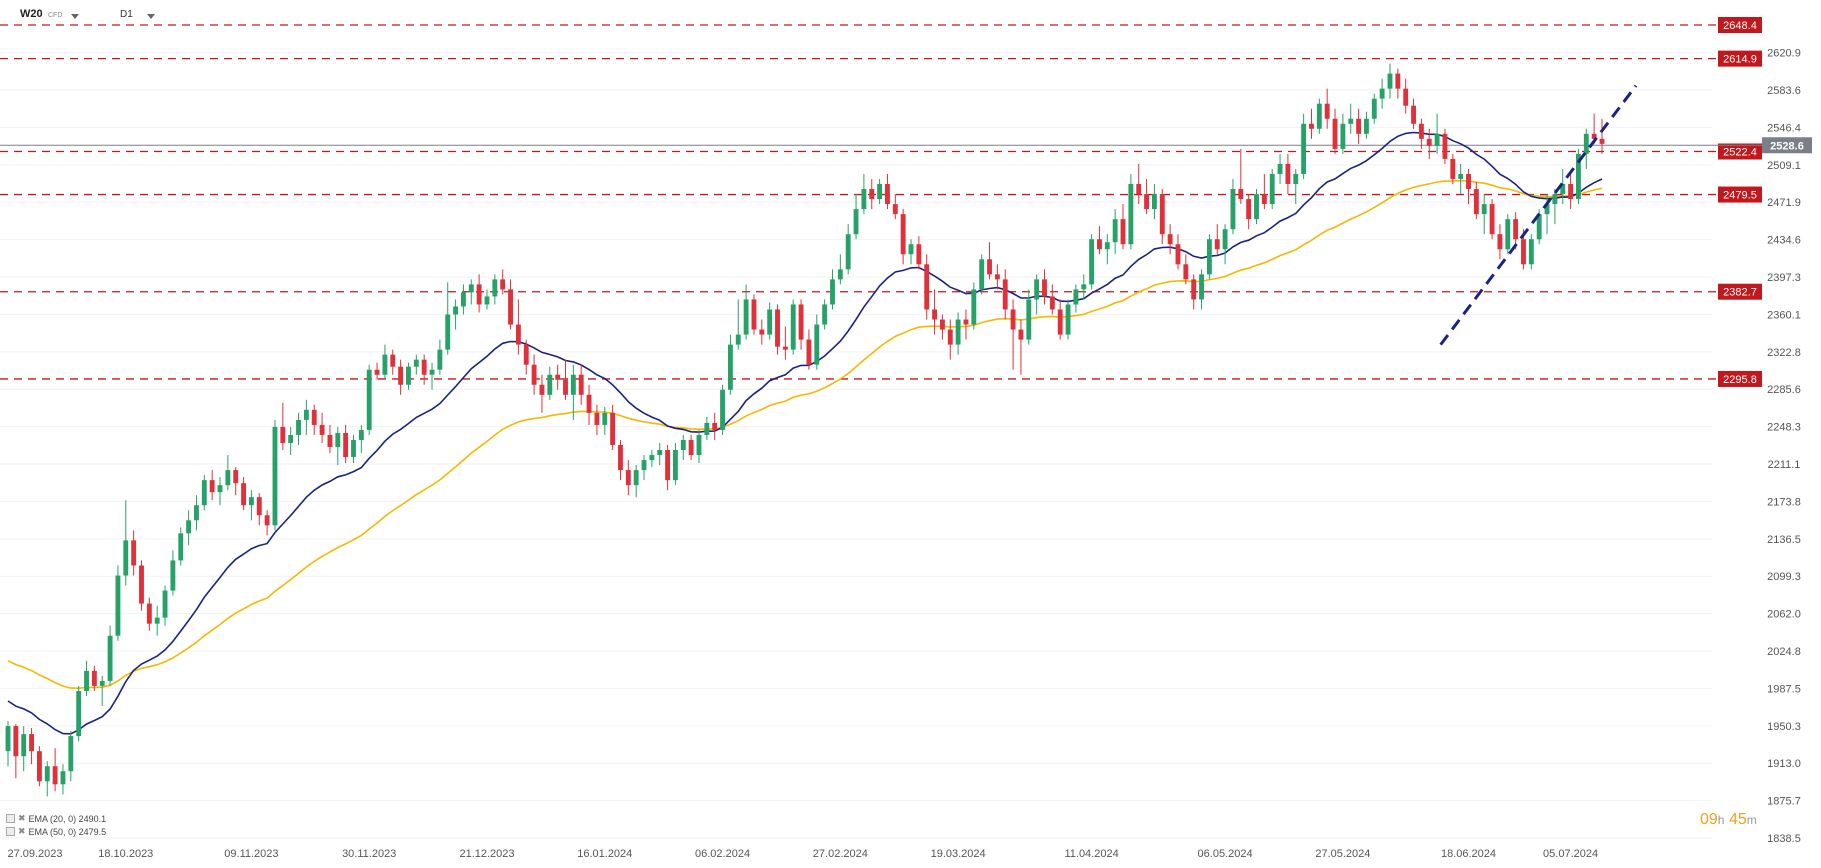 The height and width of the screenshot is (868, 1821). What do you see at coordinates (1709, 819) in the screenshot?
I see `timer-hours: 09` at bounding box center [1709, 819].